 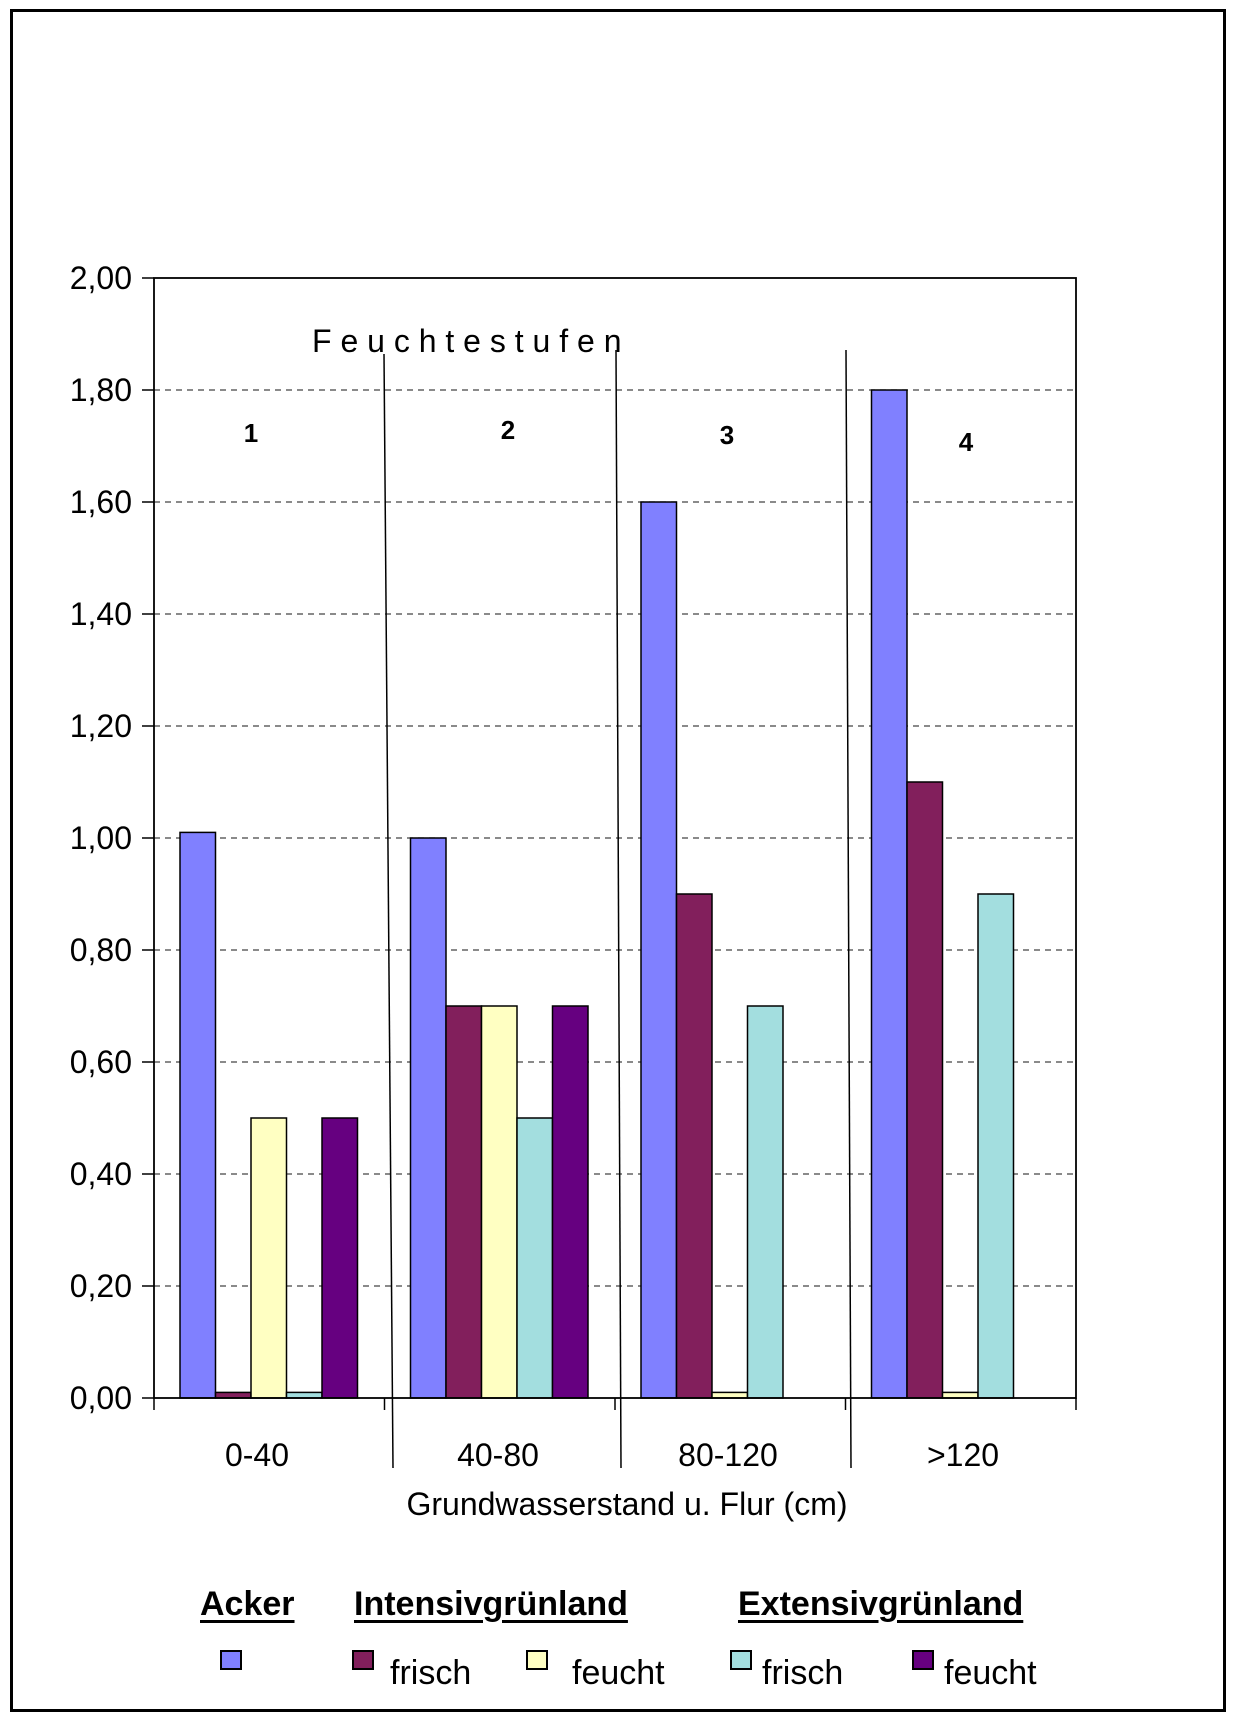 What do you see at coordinates (257, 1455) in the screenshot?
I see `x-tick-label: 0-40` at bounding box center [257, 1455].